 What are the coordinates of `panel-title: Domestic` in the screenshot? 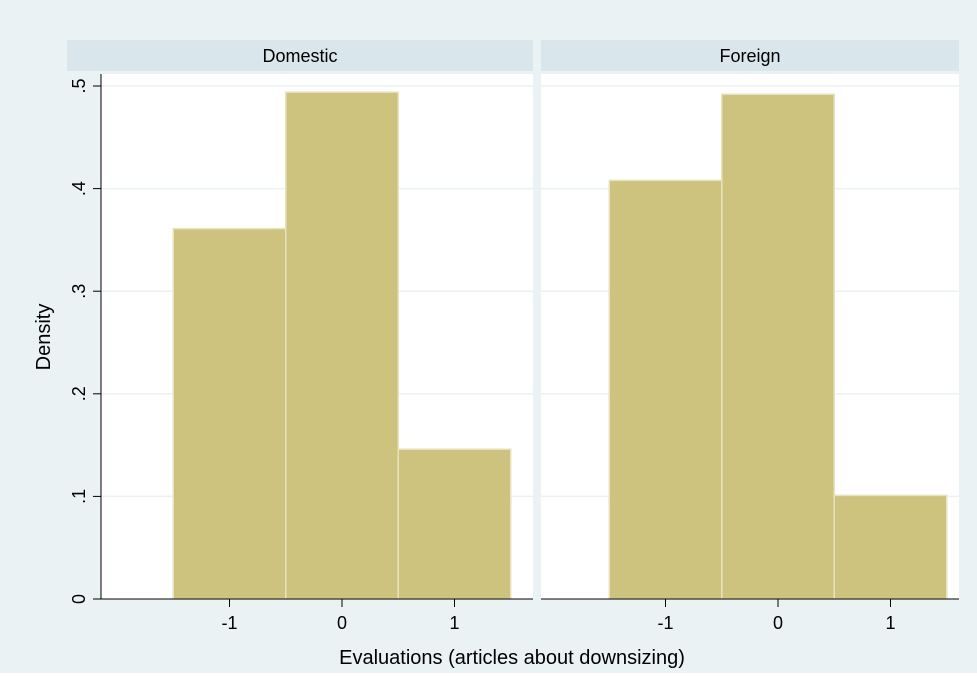 It's located at (299, 56).